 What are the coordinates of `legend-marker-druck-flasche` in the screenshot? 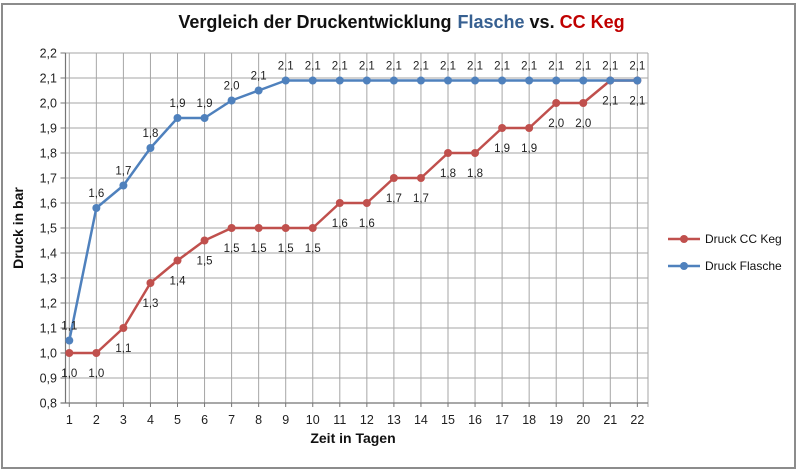 It's located at (684, 266).